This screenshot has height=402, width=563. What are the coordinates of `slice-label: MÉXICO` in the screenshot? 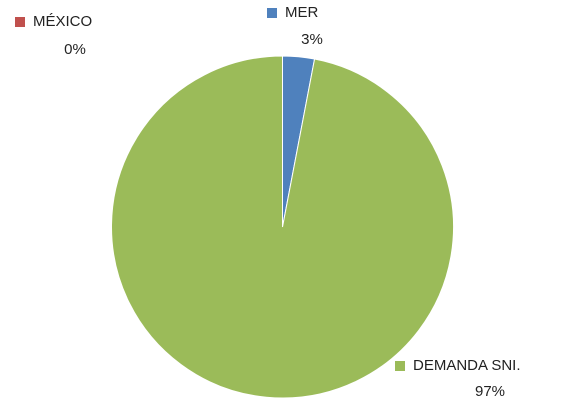 It's located at (62, 21).